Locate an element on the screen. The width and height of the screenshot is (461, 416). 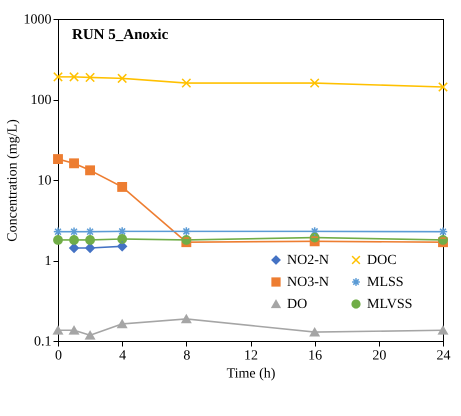
x-tick-label: 12 is located at coordinates (251, 356).